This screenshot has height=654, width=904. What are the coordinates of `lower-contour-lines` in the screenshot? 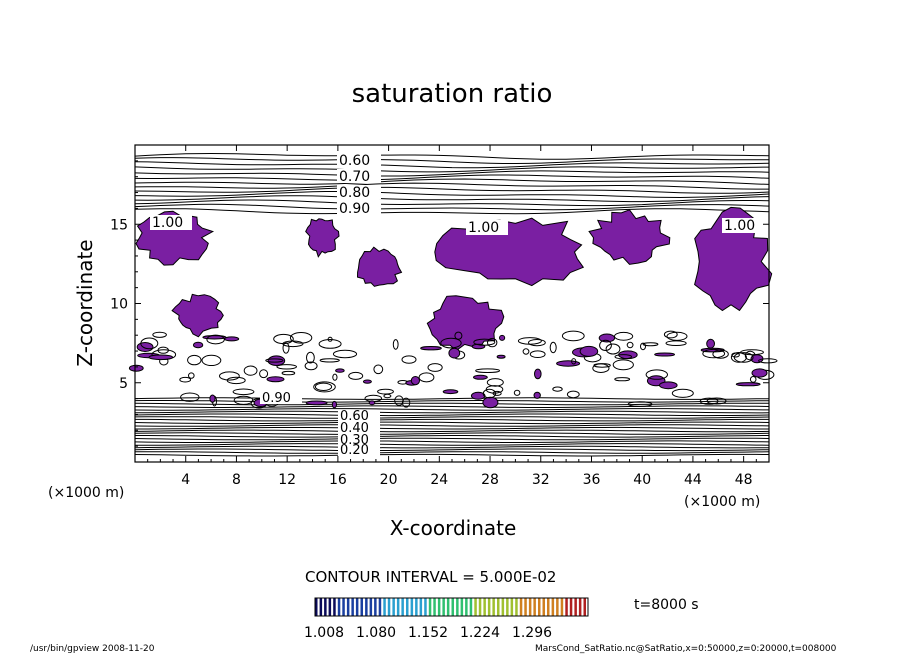 It's located at (452, 427).